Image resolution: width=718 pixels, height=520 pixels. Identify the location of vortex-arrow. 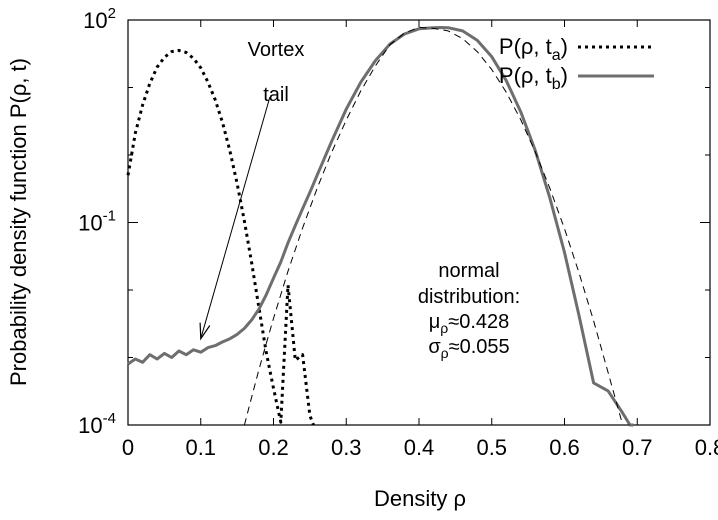
(235, 217).